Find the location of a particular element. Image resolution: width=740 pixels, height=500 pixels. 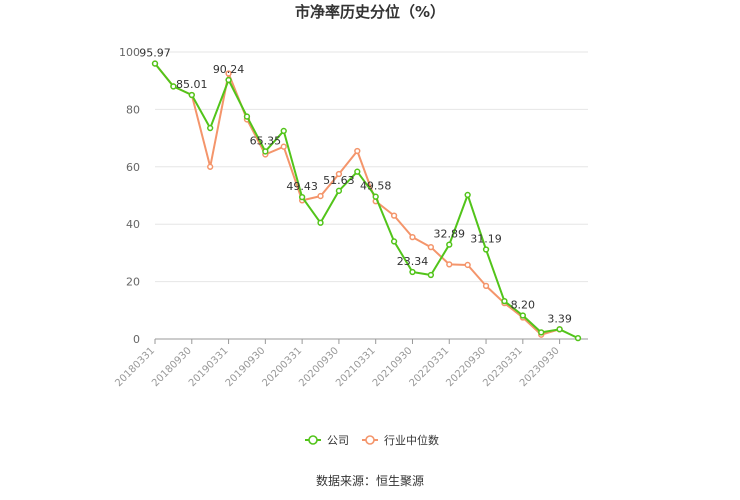

y-axis-ticks: 0 20 40 60 80 100 is located at coordinates (129, 196).